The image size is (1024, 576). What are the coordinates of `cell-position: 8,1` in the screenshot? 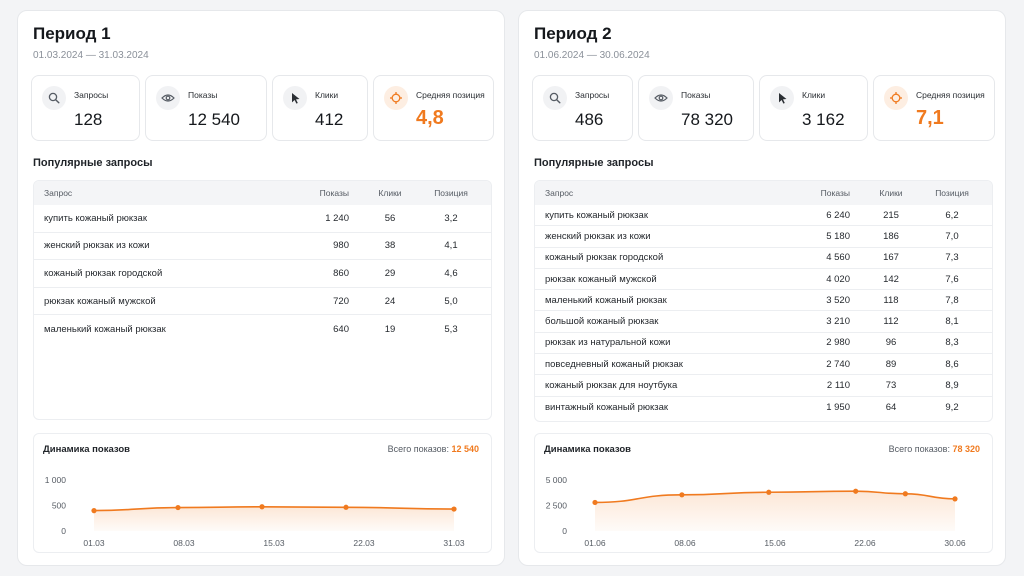 It's located at (952, 322).